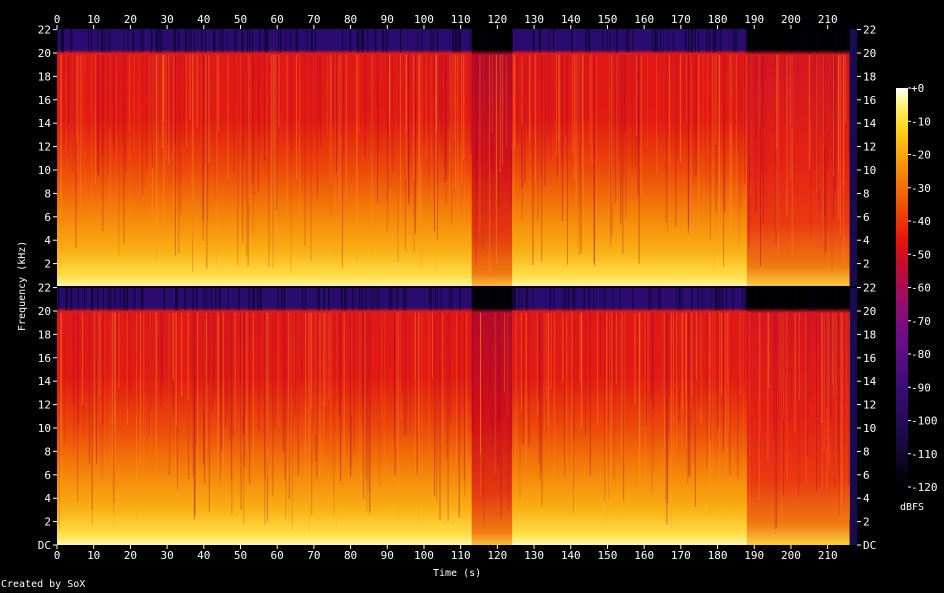  I want to click on y-tick-label-right: 14, so click(870, 123).